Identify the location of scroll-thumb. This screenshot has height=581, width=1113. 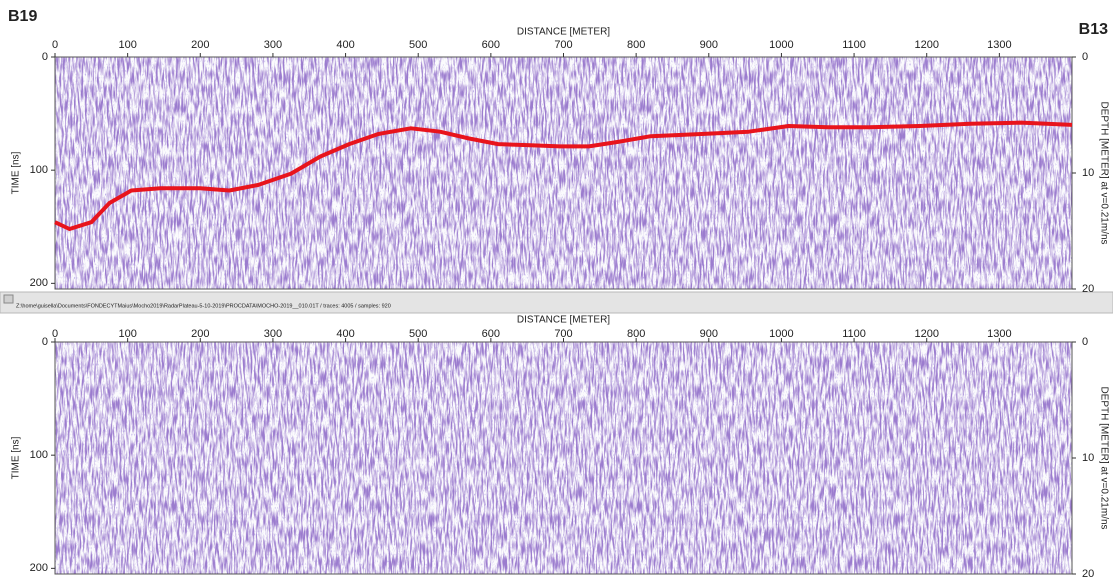
(8, 299).